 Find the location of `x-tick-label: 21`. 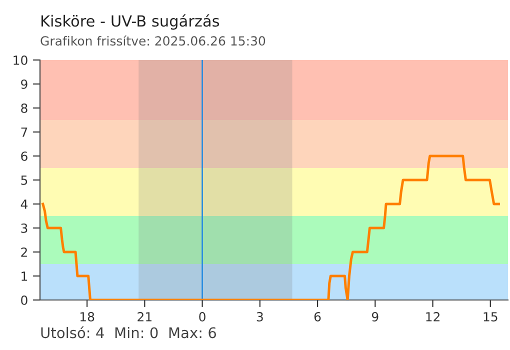

x-tick-label: 21 is located at coordinates (145, 317).